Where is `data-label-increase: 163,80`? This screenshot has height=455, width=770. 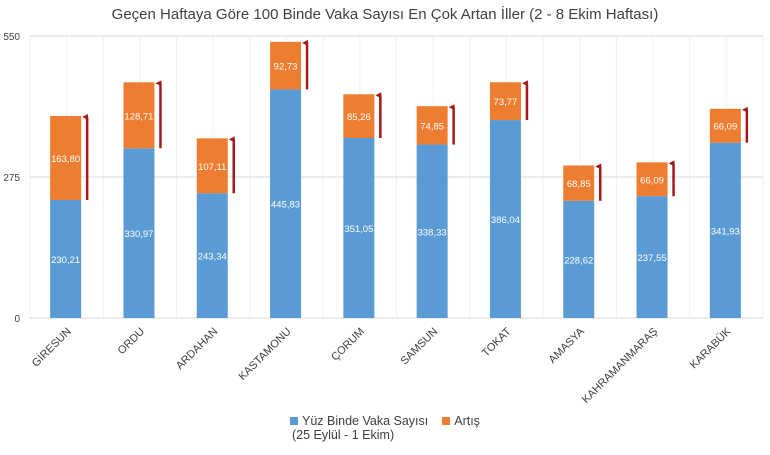
data-label-increase: 163,80 is located at coordinates (65, 159).